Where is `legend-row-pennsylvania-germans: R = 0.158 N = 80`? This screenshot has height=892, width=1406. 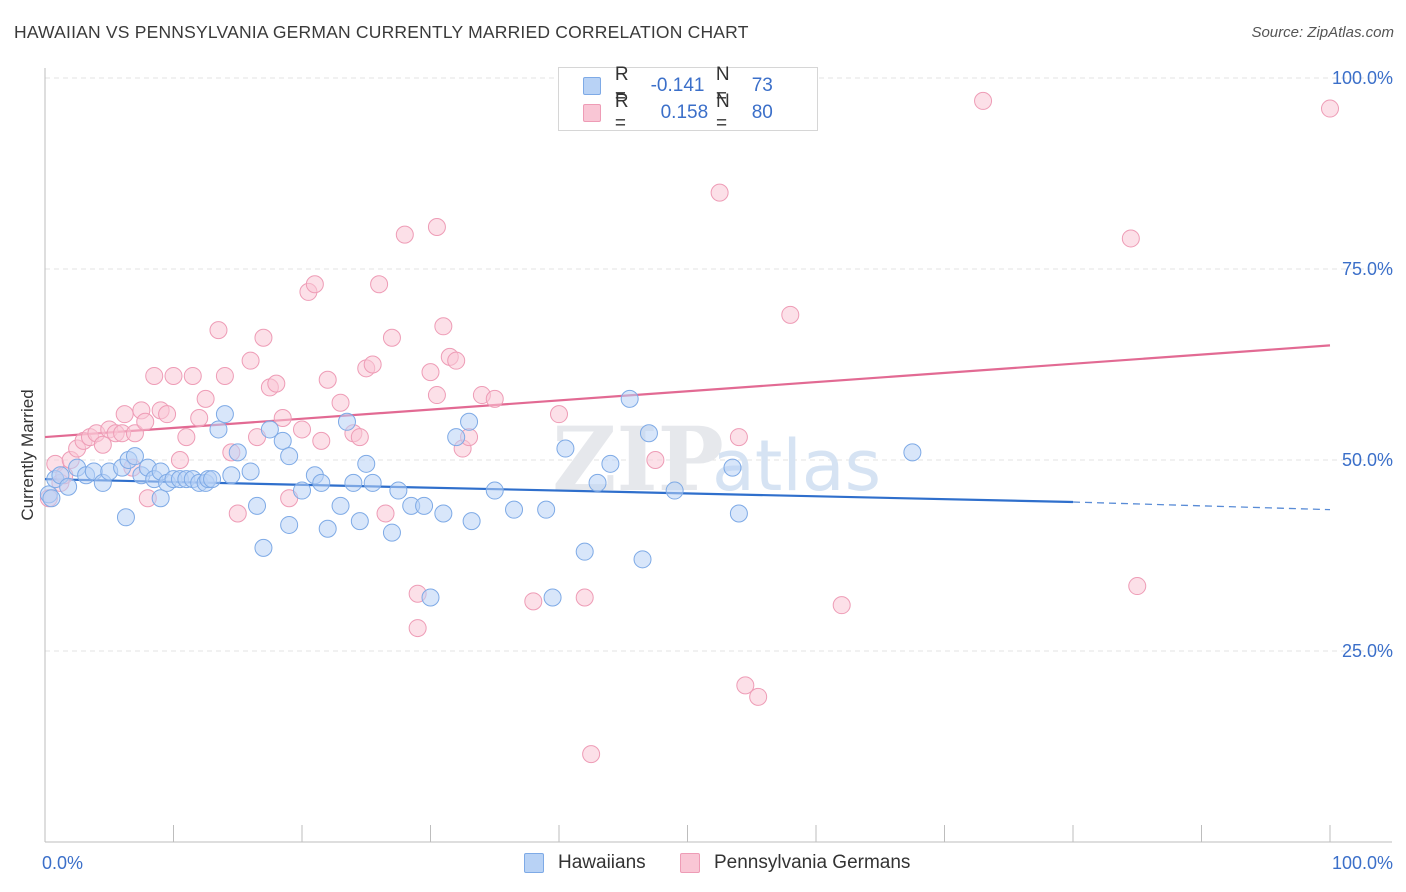 legend-row-pennsylvania-germans: R = 0.158 N = 80 is located at coordinates (700, 112).